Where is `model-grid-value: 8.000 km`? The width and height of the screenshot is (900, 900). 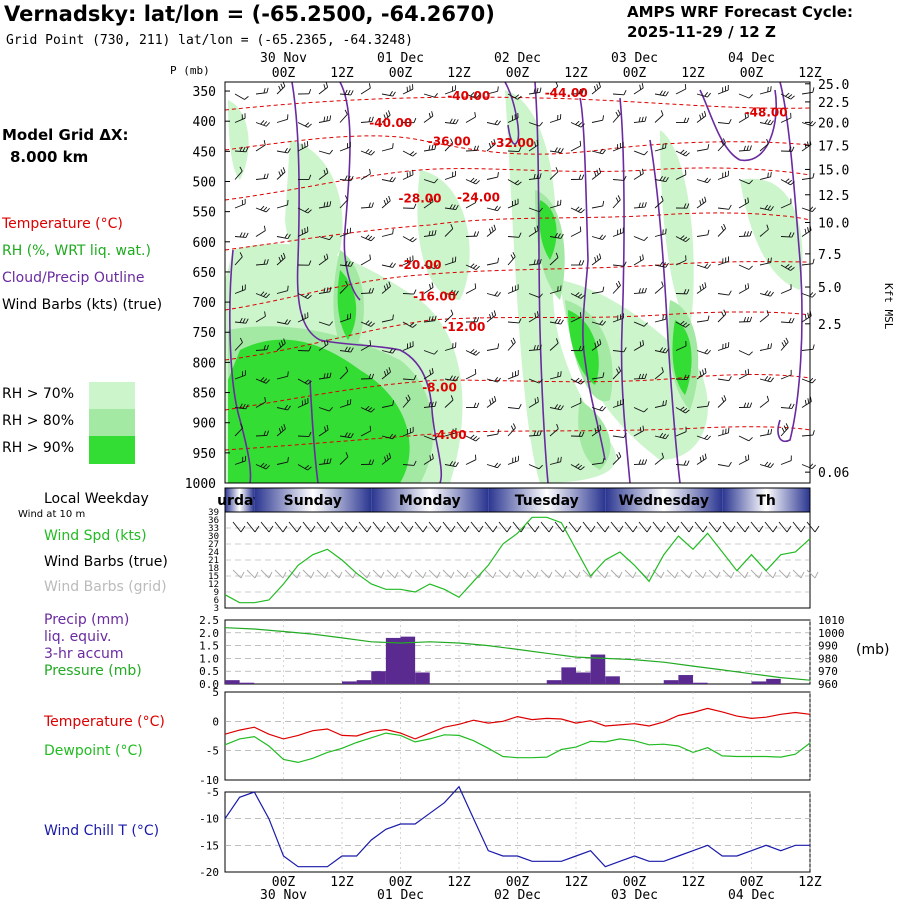 model-grid-value: 8.000 km is located at coordinates (49, 157).